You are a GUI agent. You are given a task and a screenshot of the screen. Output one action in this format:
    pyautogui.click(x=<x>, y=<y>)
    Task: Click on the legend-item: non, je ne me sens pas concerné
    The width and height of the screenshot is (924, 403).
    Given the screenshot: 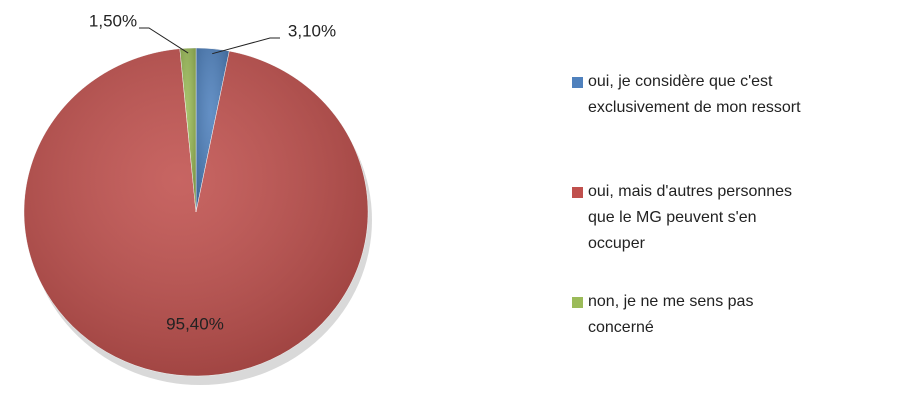 What is the action you would take?
    pyautogui.click(x=692, y=315)
    